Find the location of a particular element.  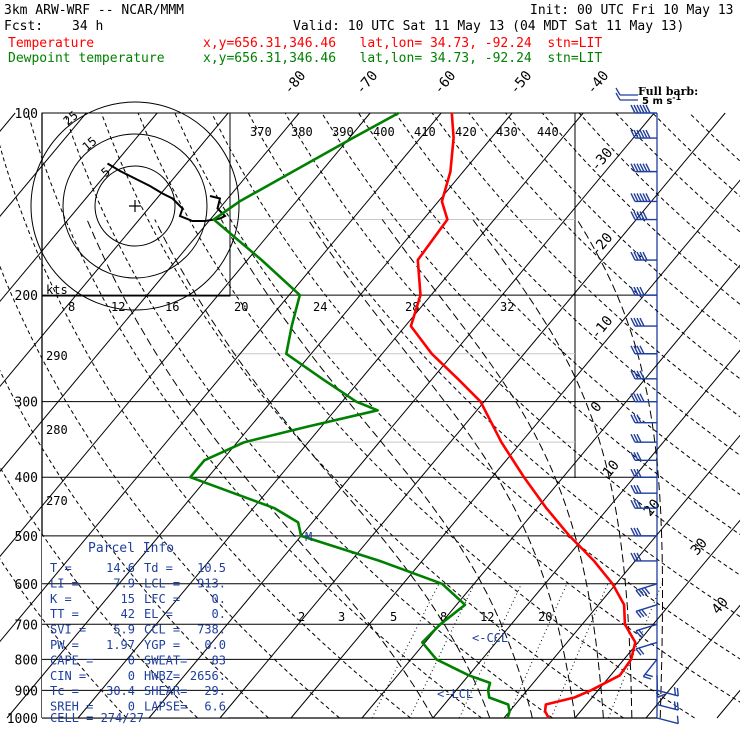

hodograph-center is located at coordinates (135, 206).